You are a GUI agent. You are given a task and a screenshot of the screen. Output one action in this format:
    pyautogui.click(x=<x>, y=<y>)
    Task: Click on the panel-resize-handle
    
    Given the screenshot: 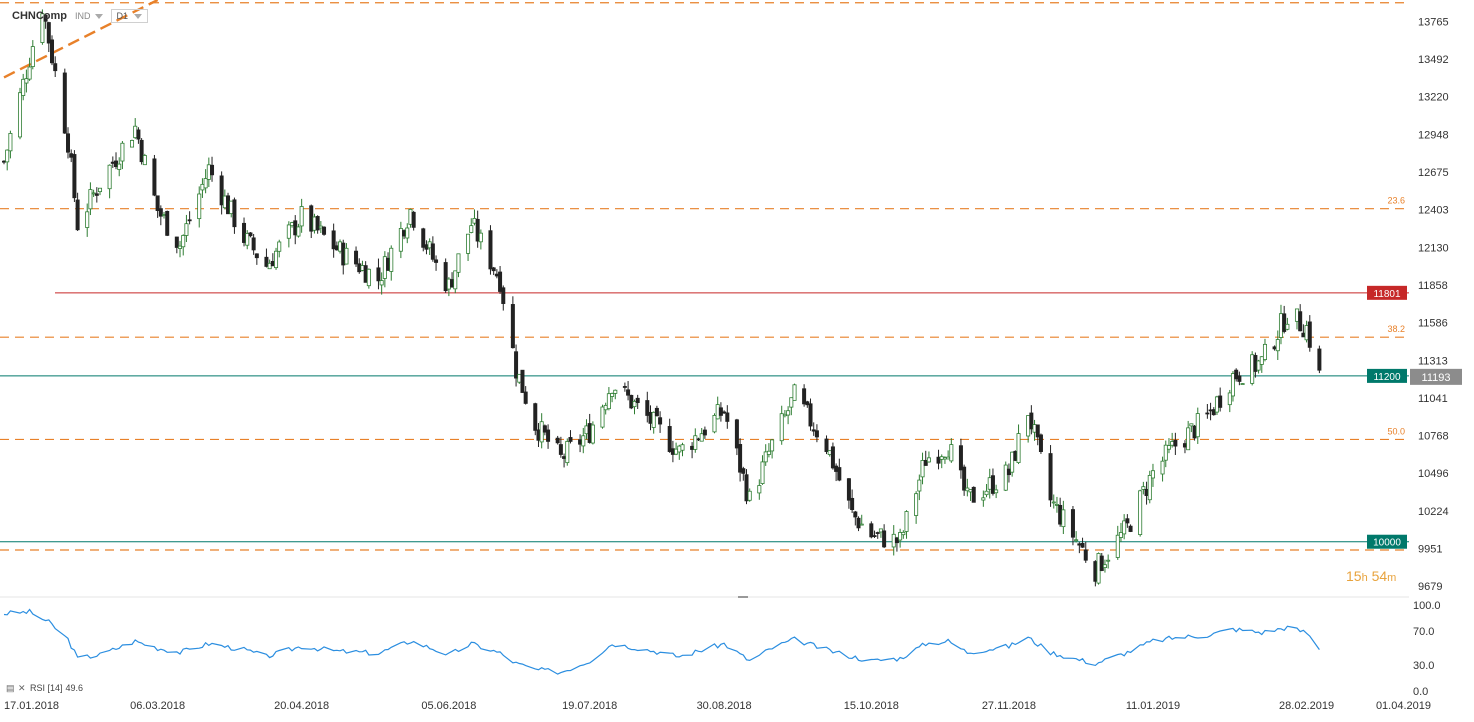 What is the action you would take?
    pyautogui.click(x=743, y=597)
    